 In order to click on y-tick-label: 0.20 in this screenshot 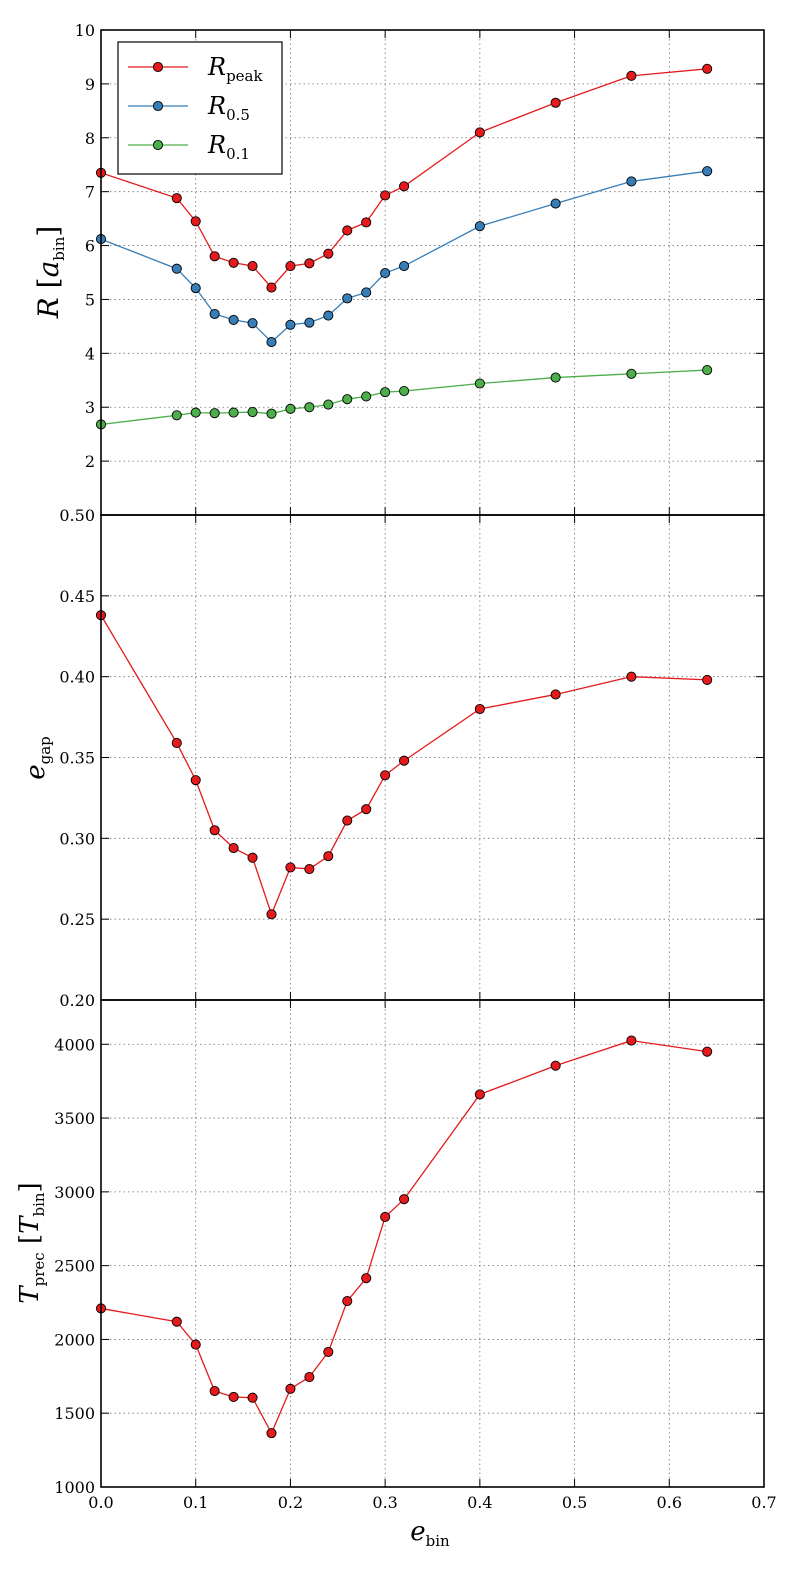, I will do `click(77, 1000)`.